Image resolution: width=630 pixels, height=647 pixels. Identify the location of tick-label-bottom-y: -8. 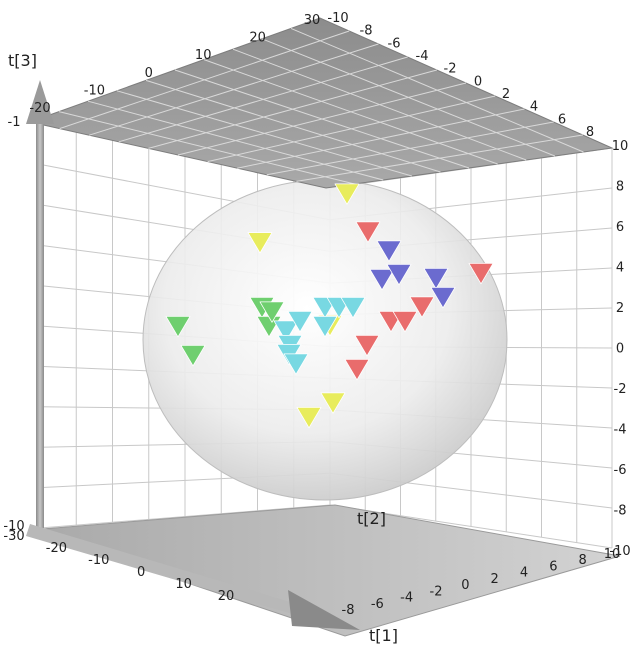
(348, 610).